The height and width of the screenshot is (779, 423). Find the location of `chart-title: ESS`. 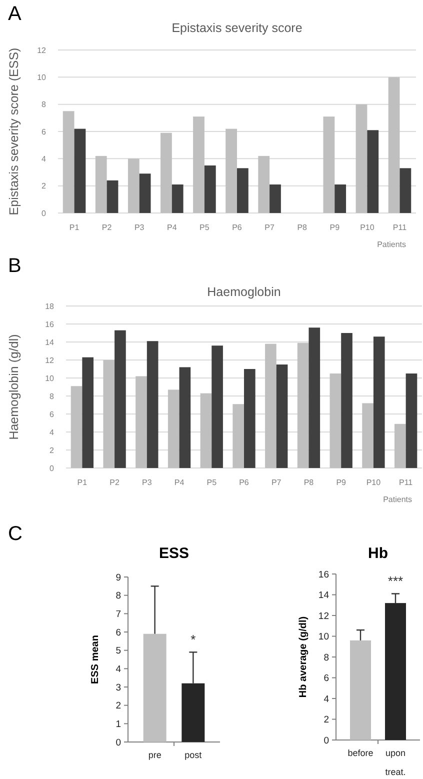

chart-title: ESS is located at coordinates (174, 553).